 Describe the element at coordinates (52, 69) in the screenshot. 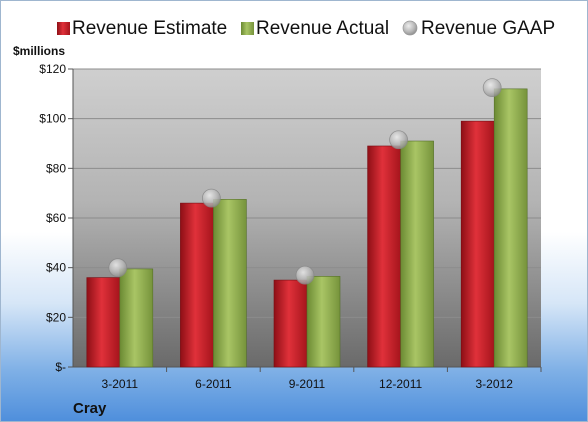

I see `y-tick-label: $120` at that location.